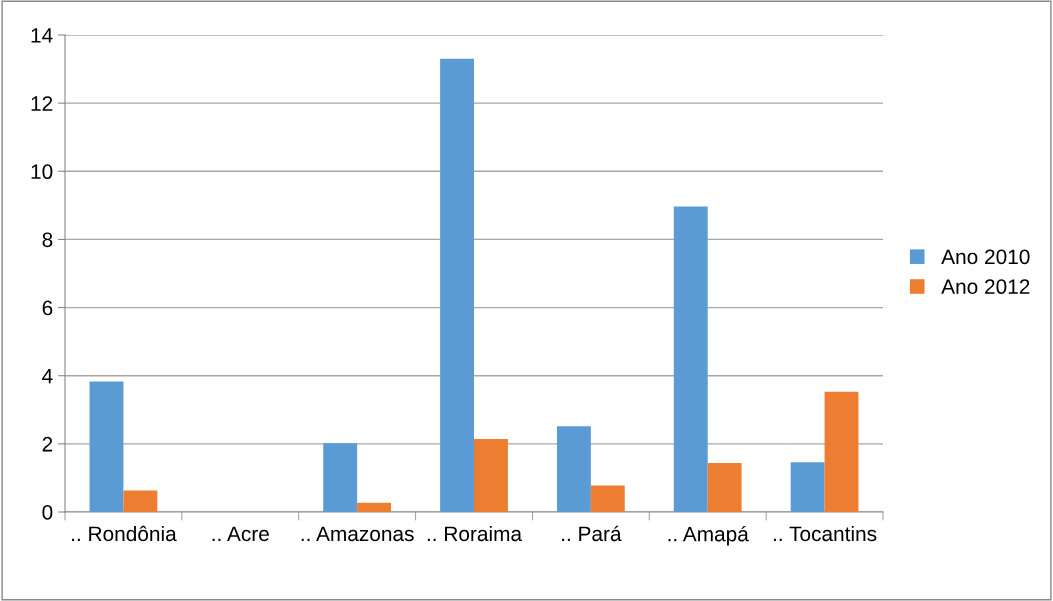  I want to click on legend-label: Ano 2010, so click(985, 257).